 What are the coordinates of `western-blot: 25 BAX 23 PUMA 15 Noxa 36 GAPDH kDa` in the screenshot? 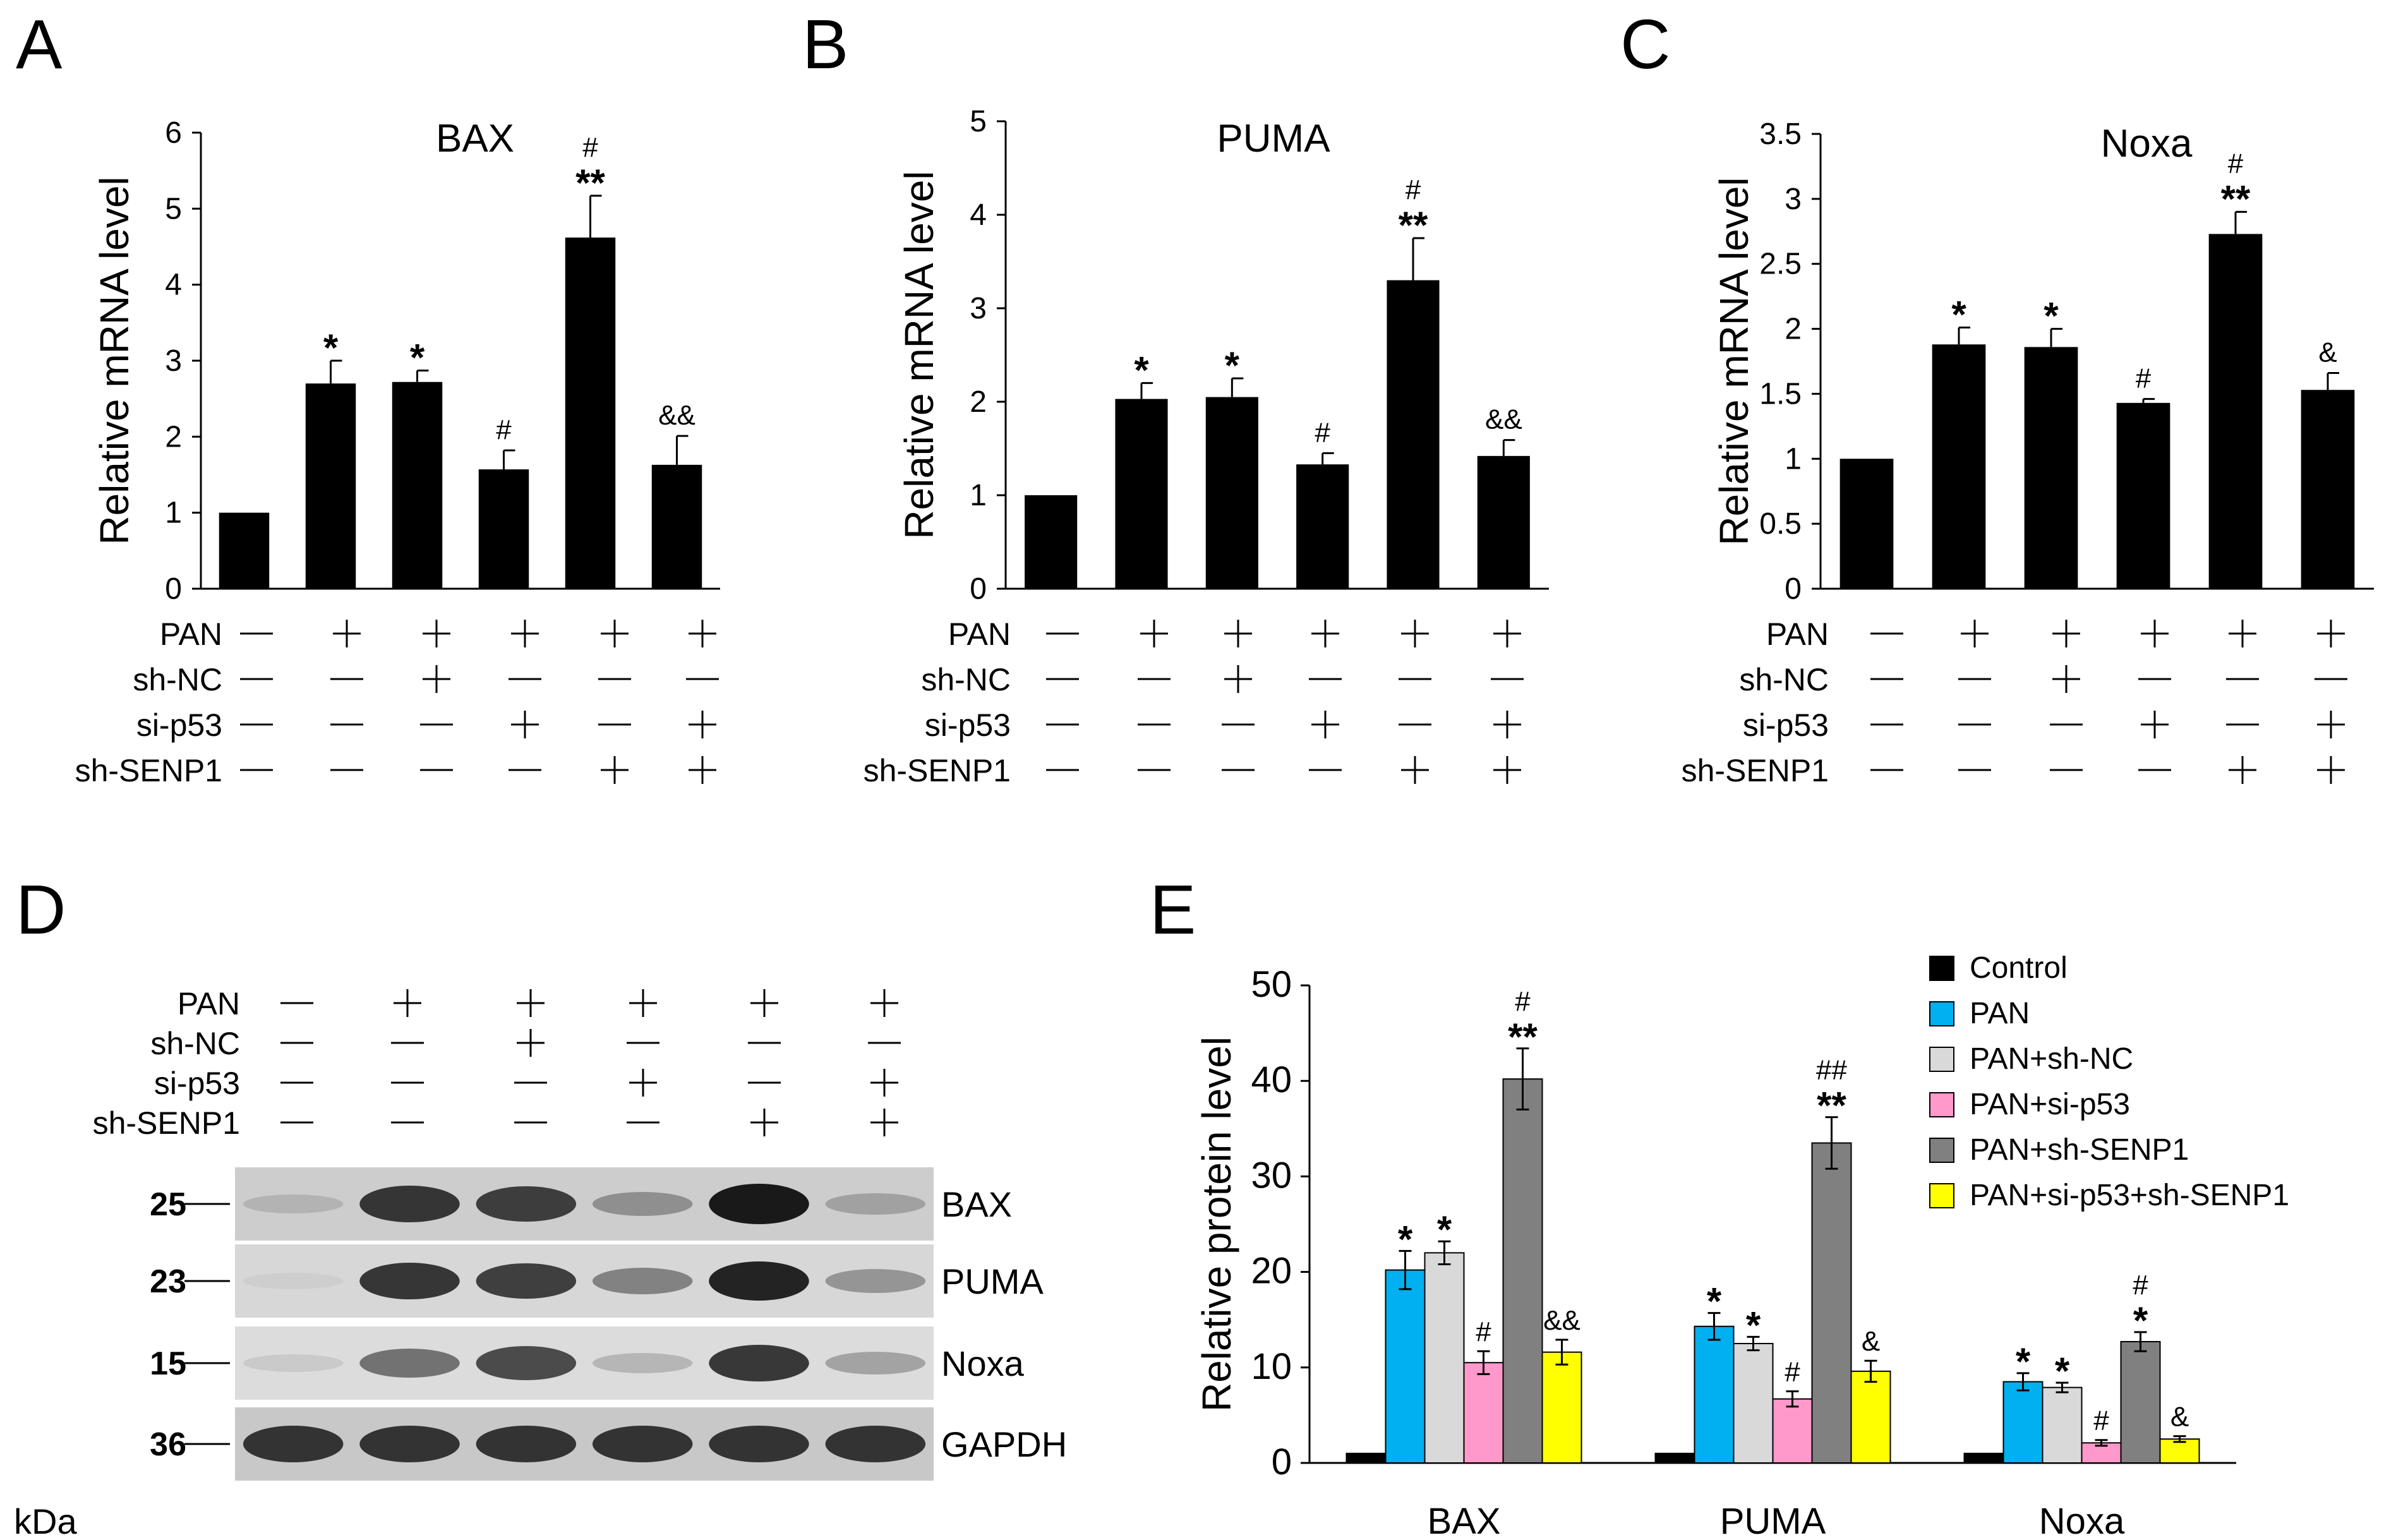 It's located at (540, 1353).